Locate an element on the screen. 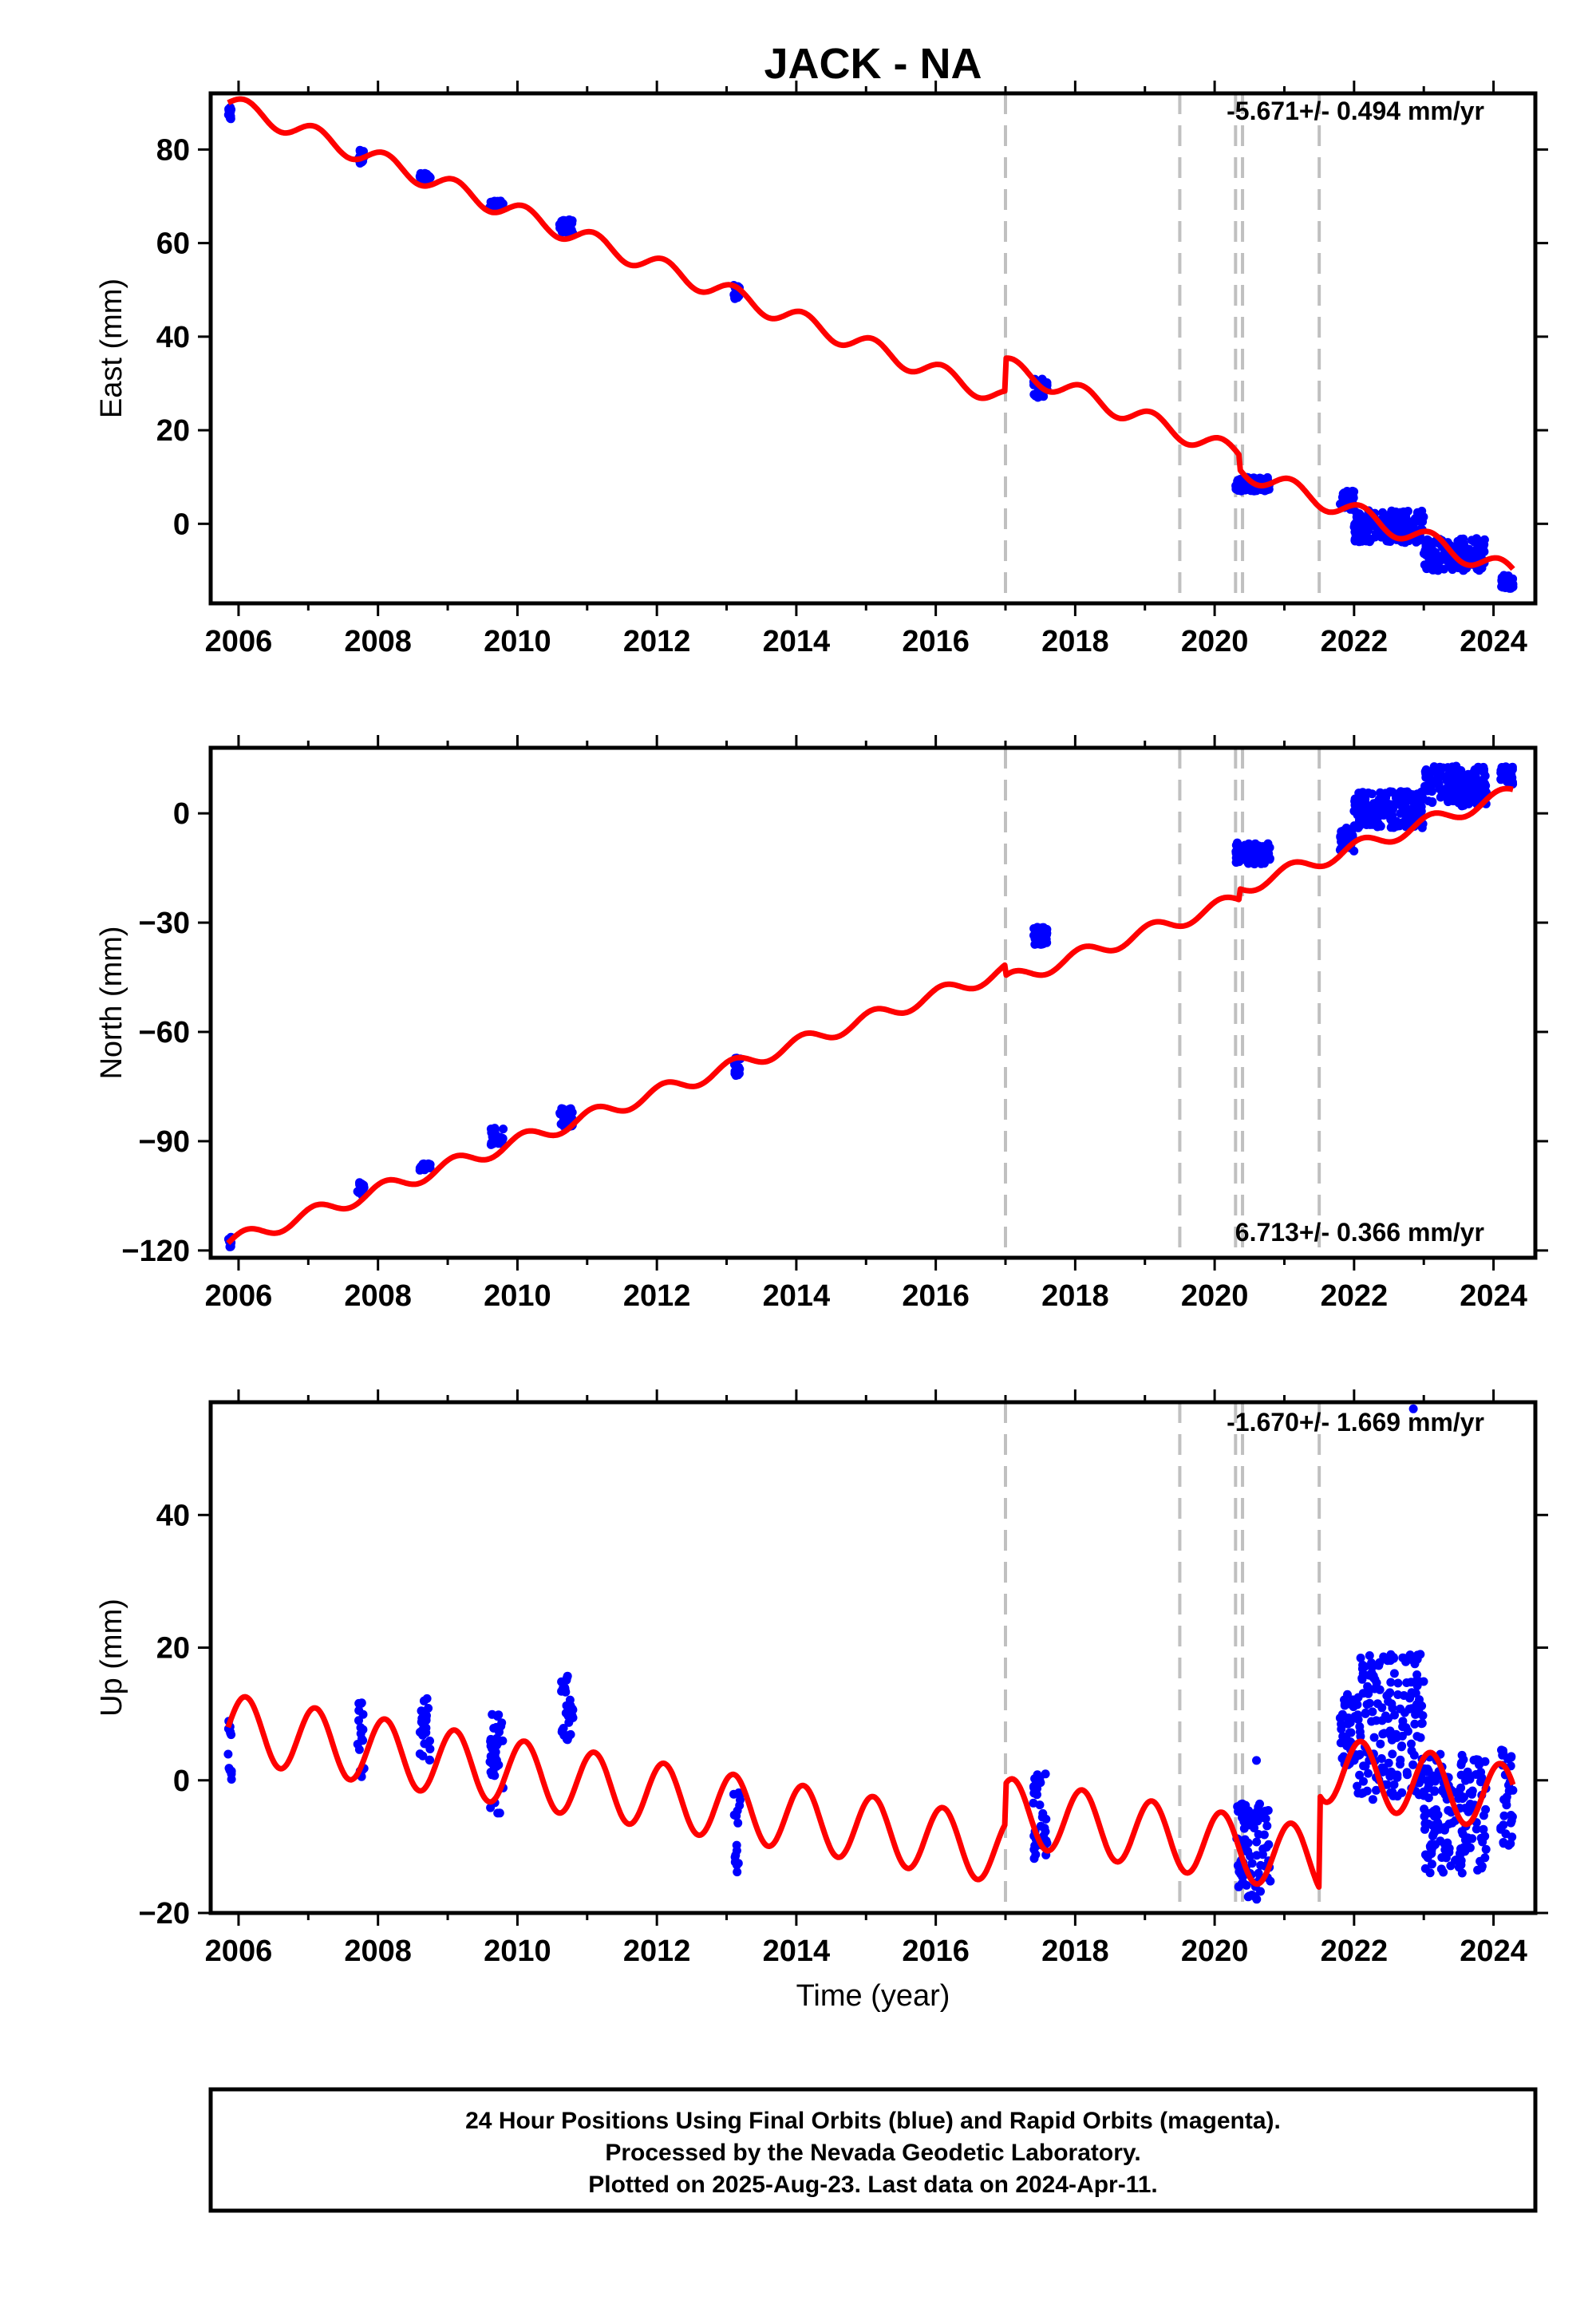 The image size is (1596, 2316). y-tick-label: −20 is located at coordinates (164, 1914).